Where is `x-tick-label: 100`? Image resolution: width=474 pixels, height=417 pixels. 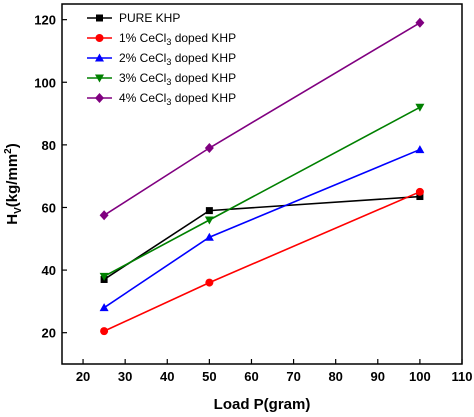 x-tick-label: 100 is located at coordinates (420, 376).